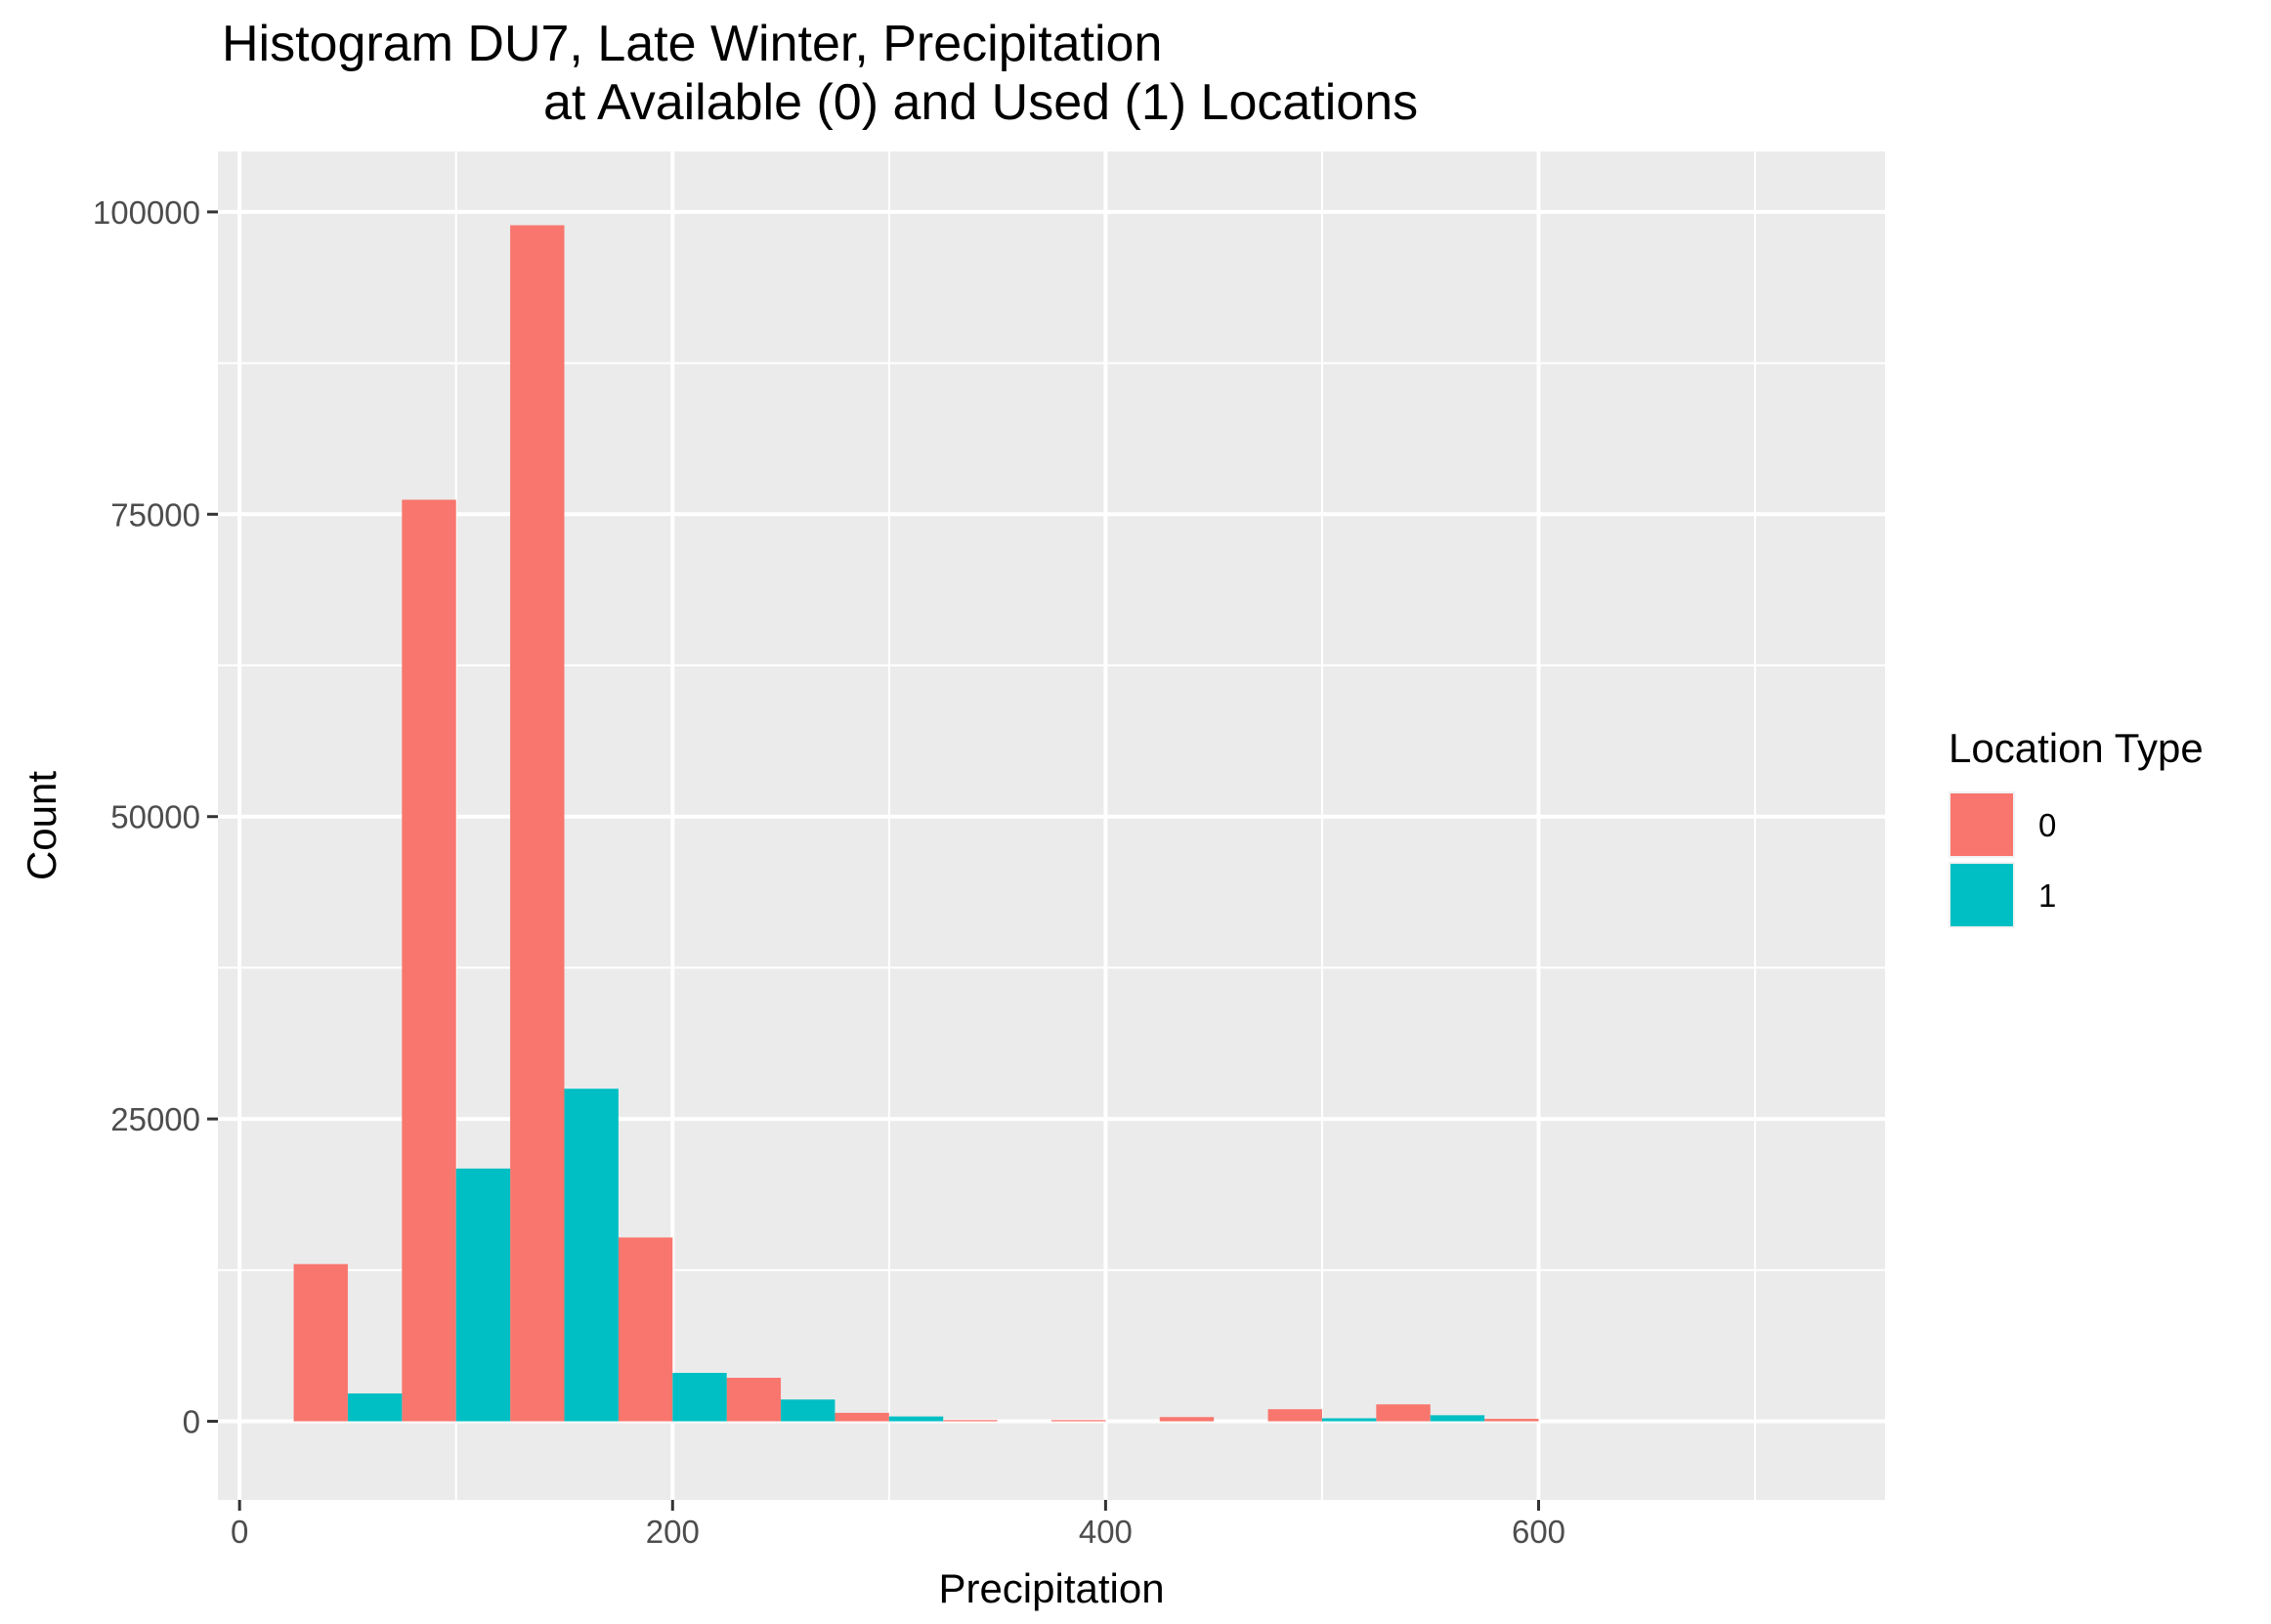 This screenshot has width=2271, height=1624. Describe the element at coordinates (41, 826) in the screenshot. I see `y-axis-title: Count` at that location.